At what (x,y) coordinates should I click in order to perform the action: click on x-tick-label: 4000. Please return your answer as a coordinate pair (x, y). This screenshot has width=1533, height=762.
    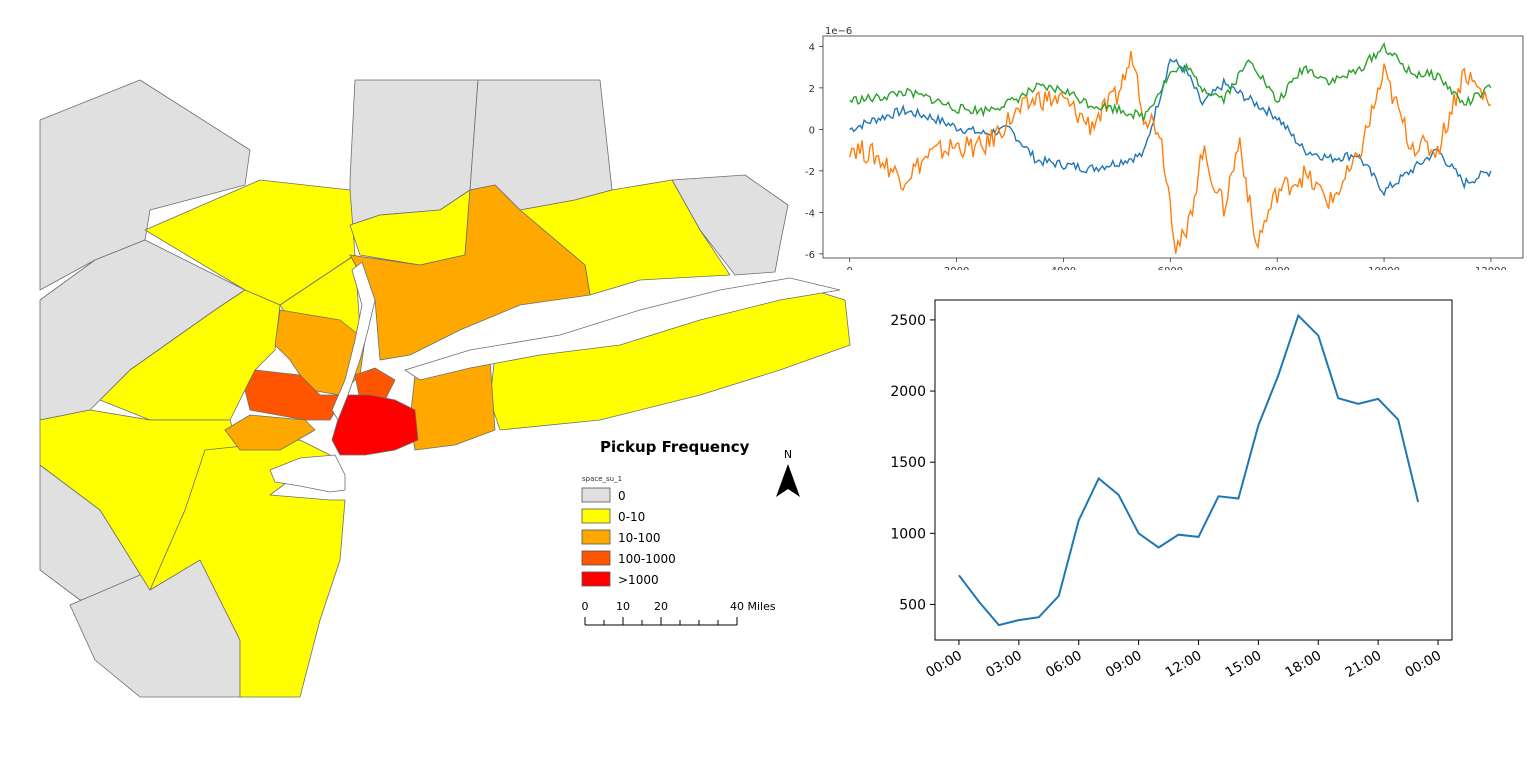
    Looking at the image, I should click on (1063, 268).